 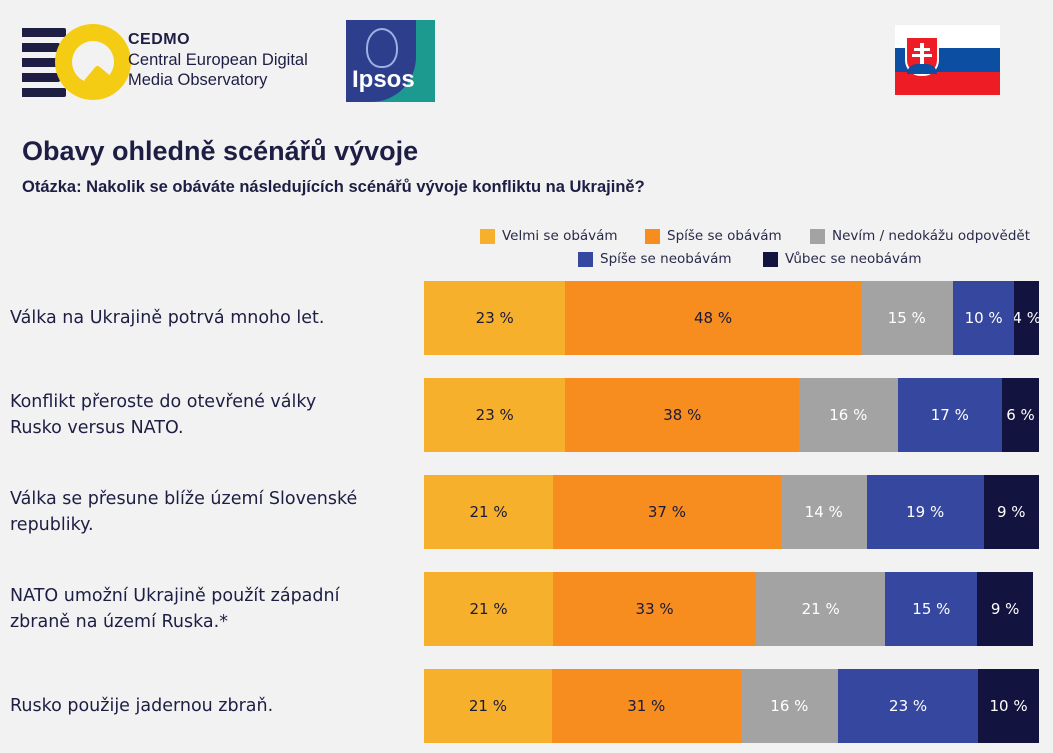 I want to click on bar-segment: 48 %, so click(x=713, y=318).